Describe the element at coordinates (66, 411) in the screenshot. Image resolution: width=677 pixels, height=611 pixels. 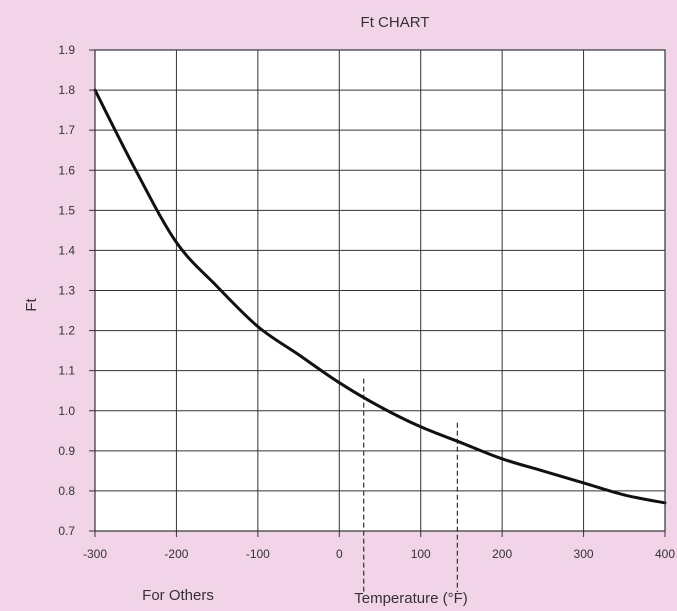
I see `y-tick-label: 1.0` at that location.